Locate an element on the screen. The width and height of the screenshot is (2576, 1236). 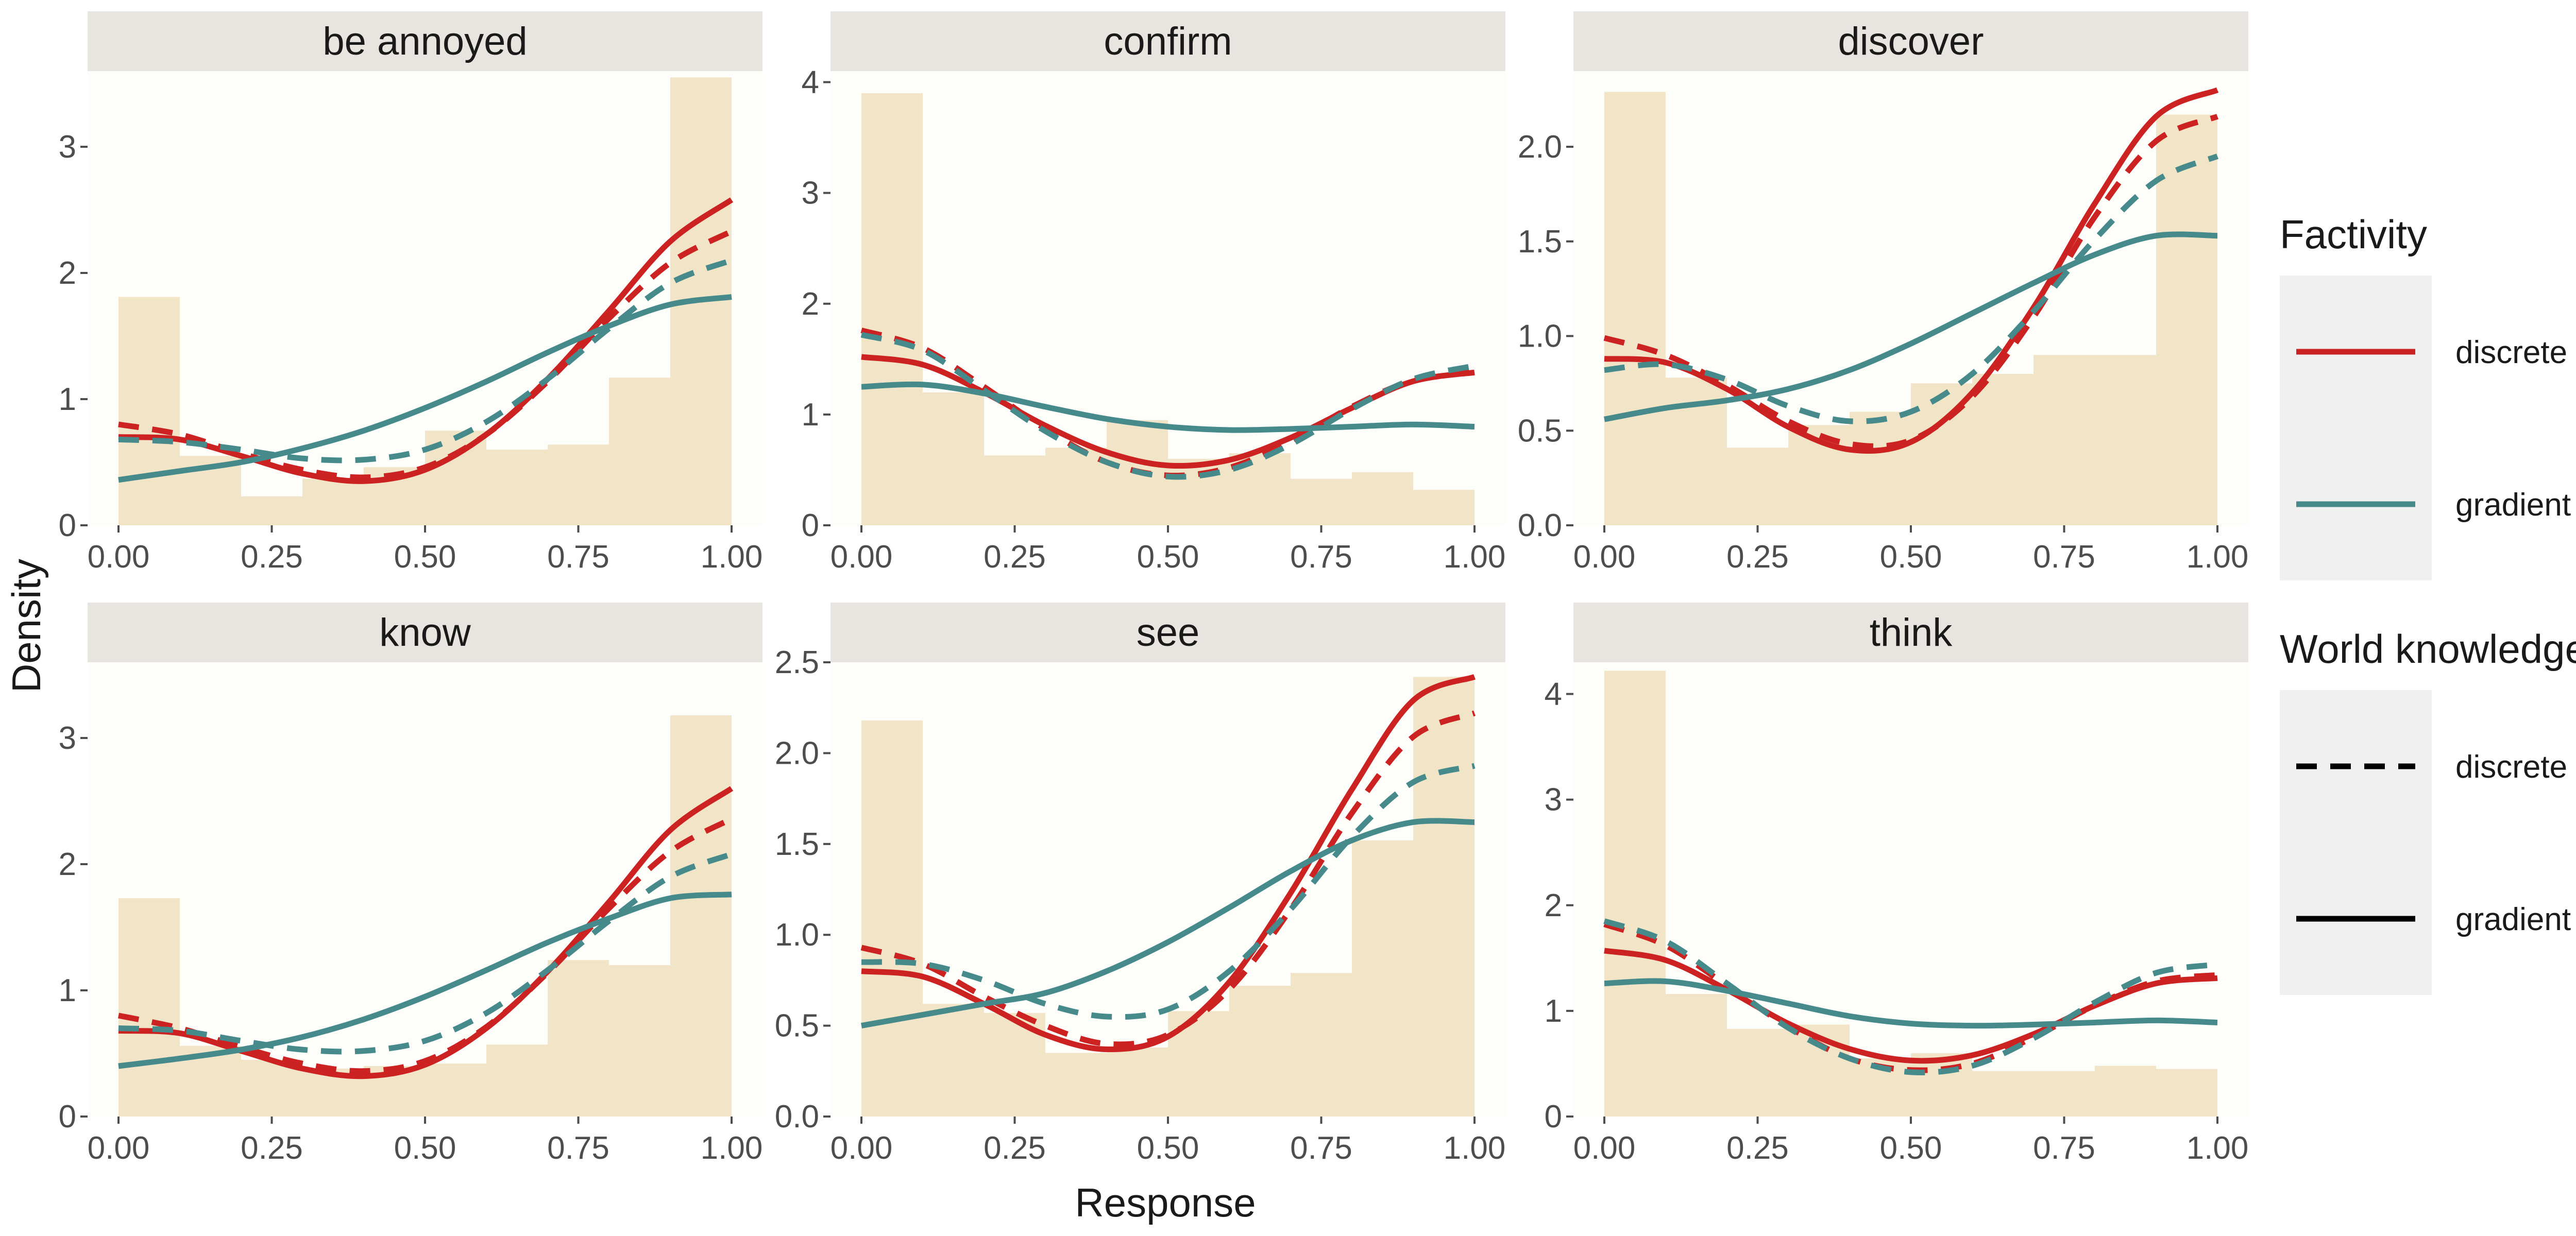
density-curves-see is located at coordinates (1168, 863).